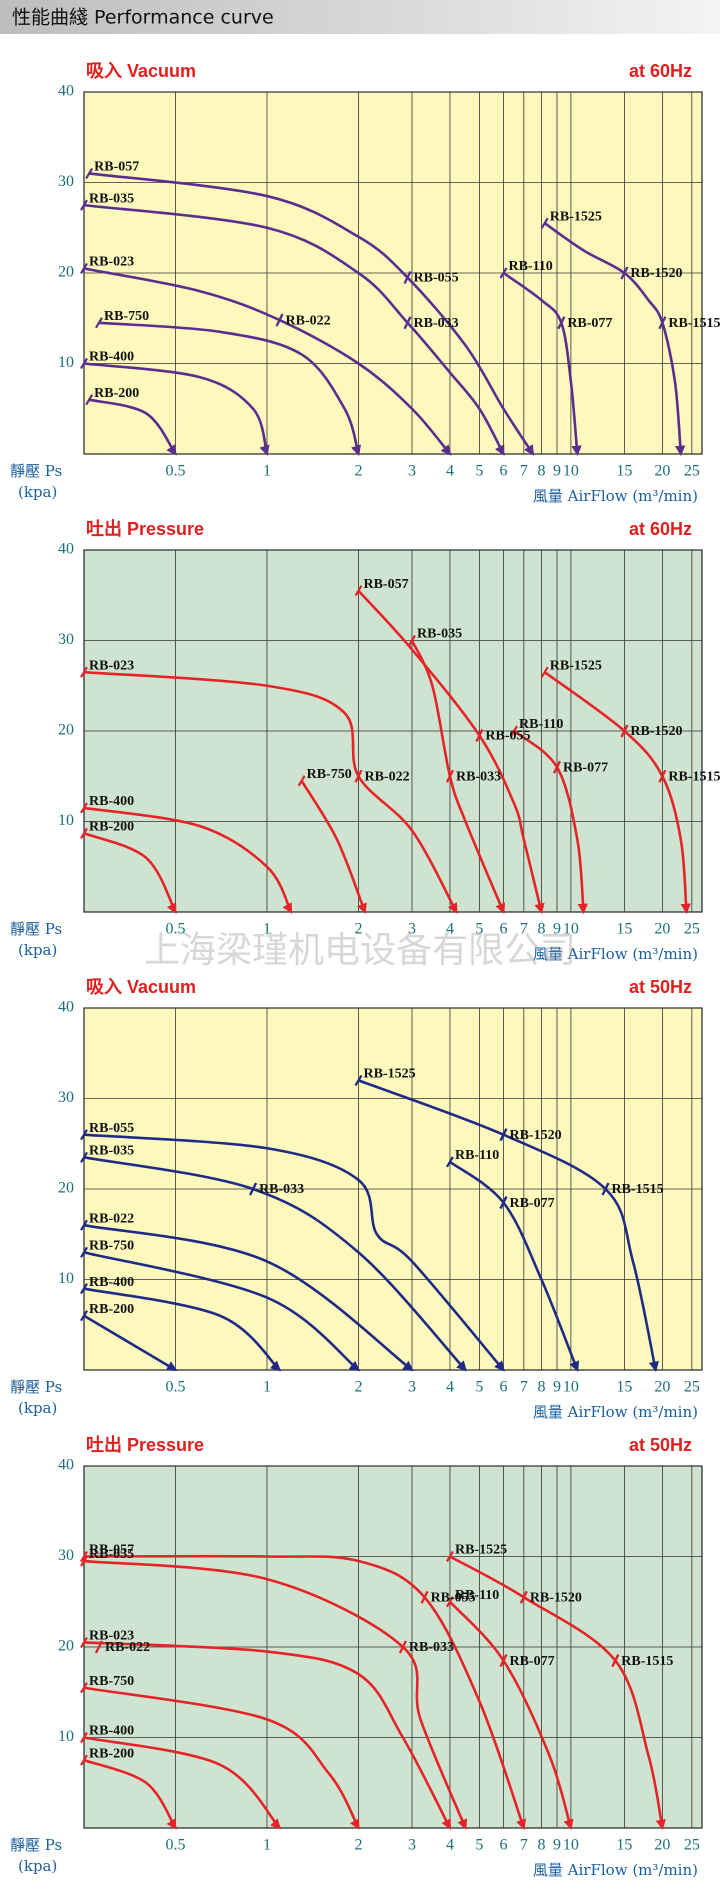 The height and width of the screenshot is (1889, 720). What do you see at coordinates (585, 767) in the screenshot?
I see `marker-label: RB-077` at bounding box center [585, 767].